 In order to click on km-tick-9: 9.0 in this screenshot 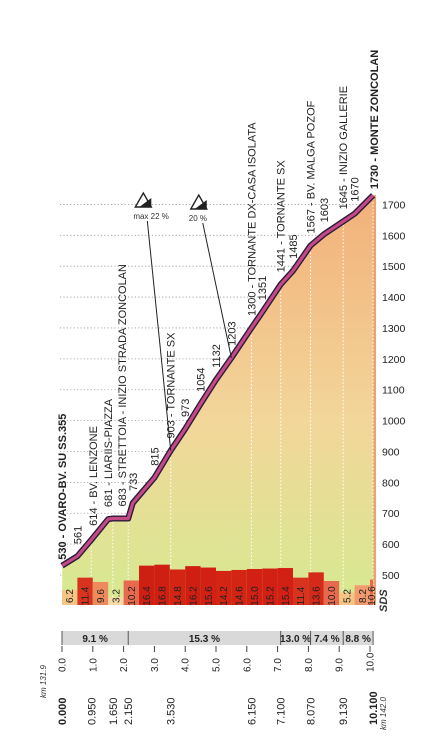, I will do `click(340, 665)`.